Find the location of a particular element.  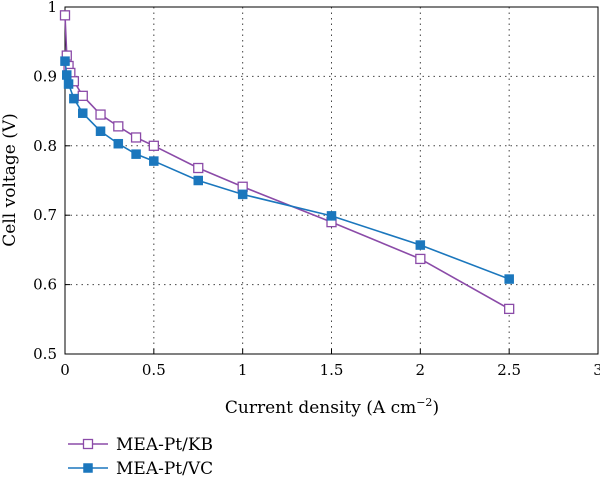

x-tick-label: 0 is located at coordinates (65, 370).